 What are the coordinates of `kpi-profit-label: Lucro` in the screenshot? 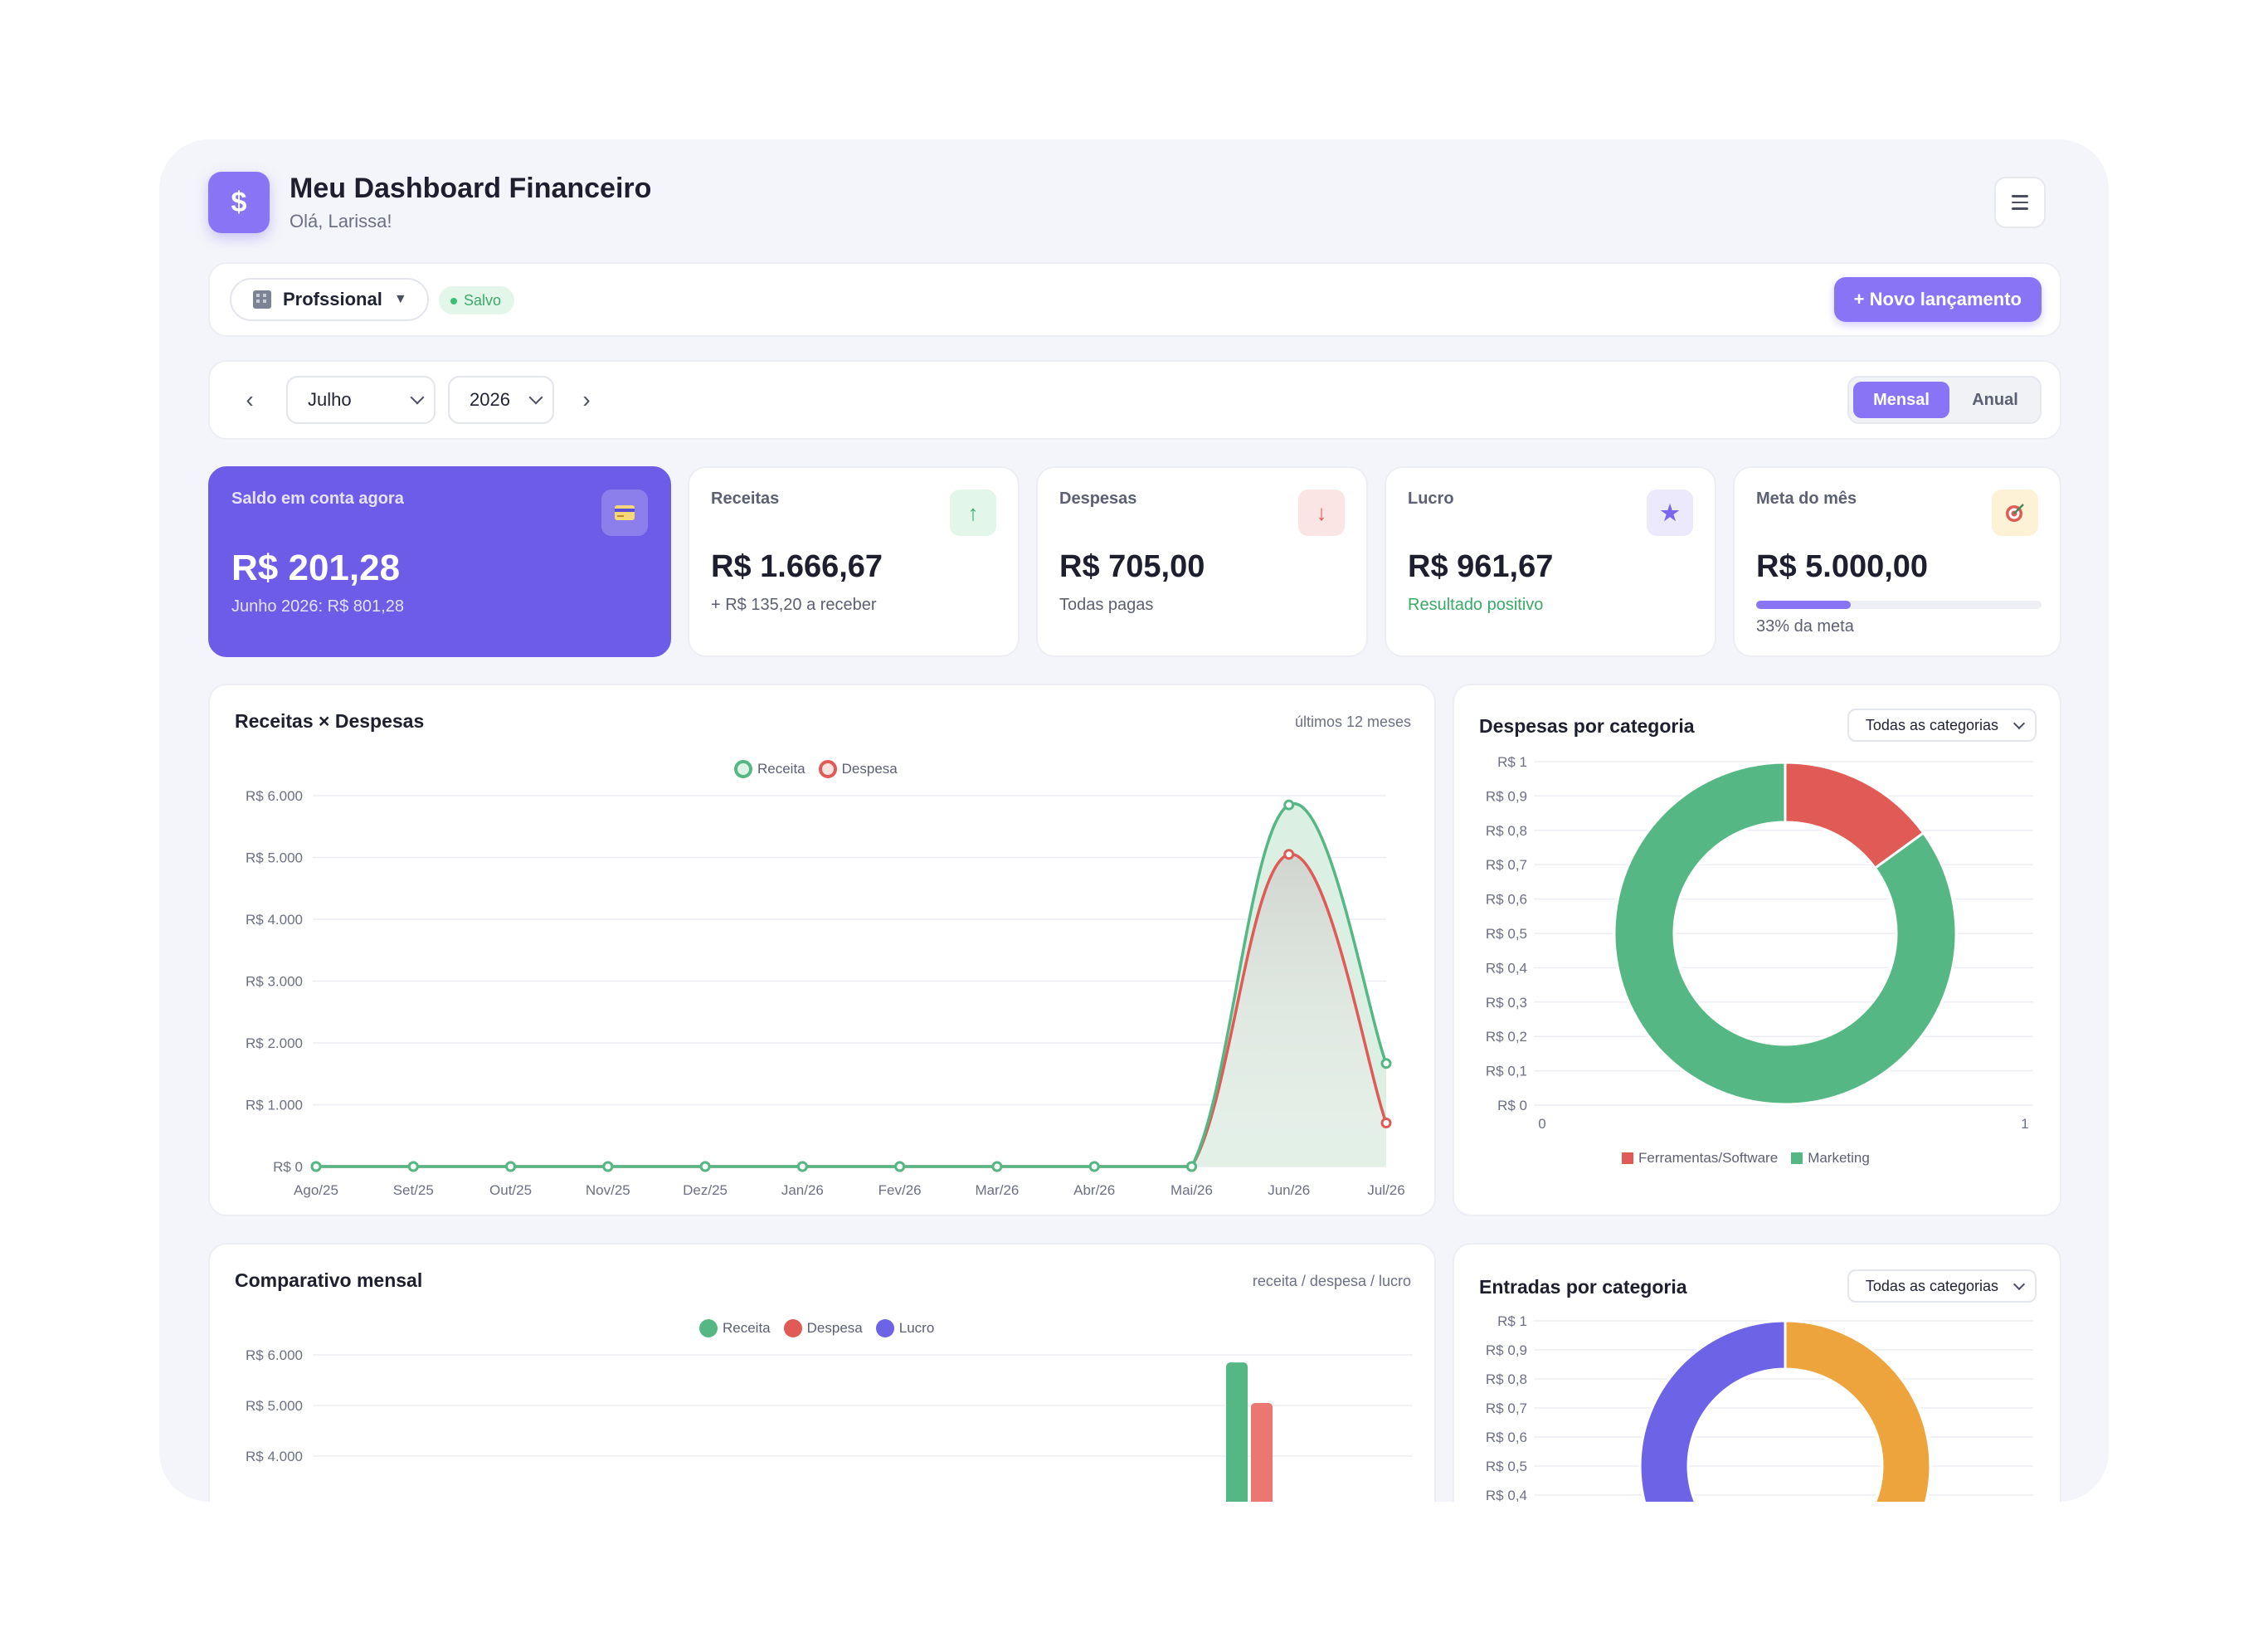 It's located at (1431, 499).